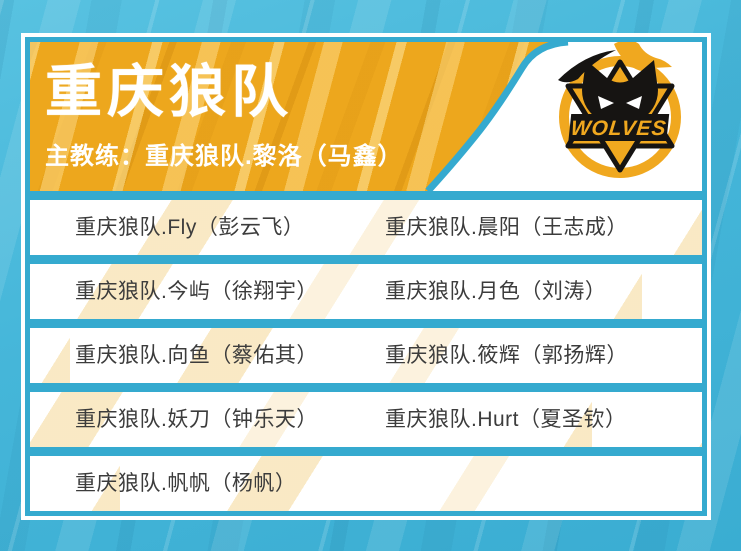 Image resolution: width=741 pixels, height=551 pixels. Describe the element at coordinates (169, 92) in the screenshot. I see `team-name-title: 重庆狼队` at that location.